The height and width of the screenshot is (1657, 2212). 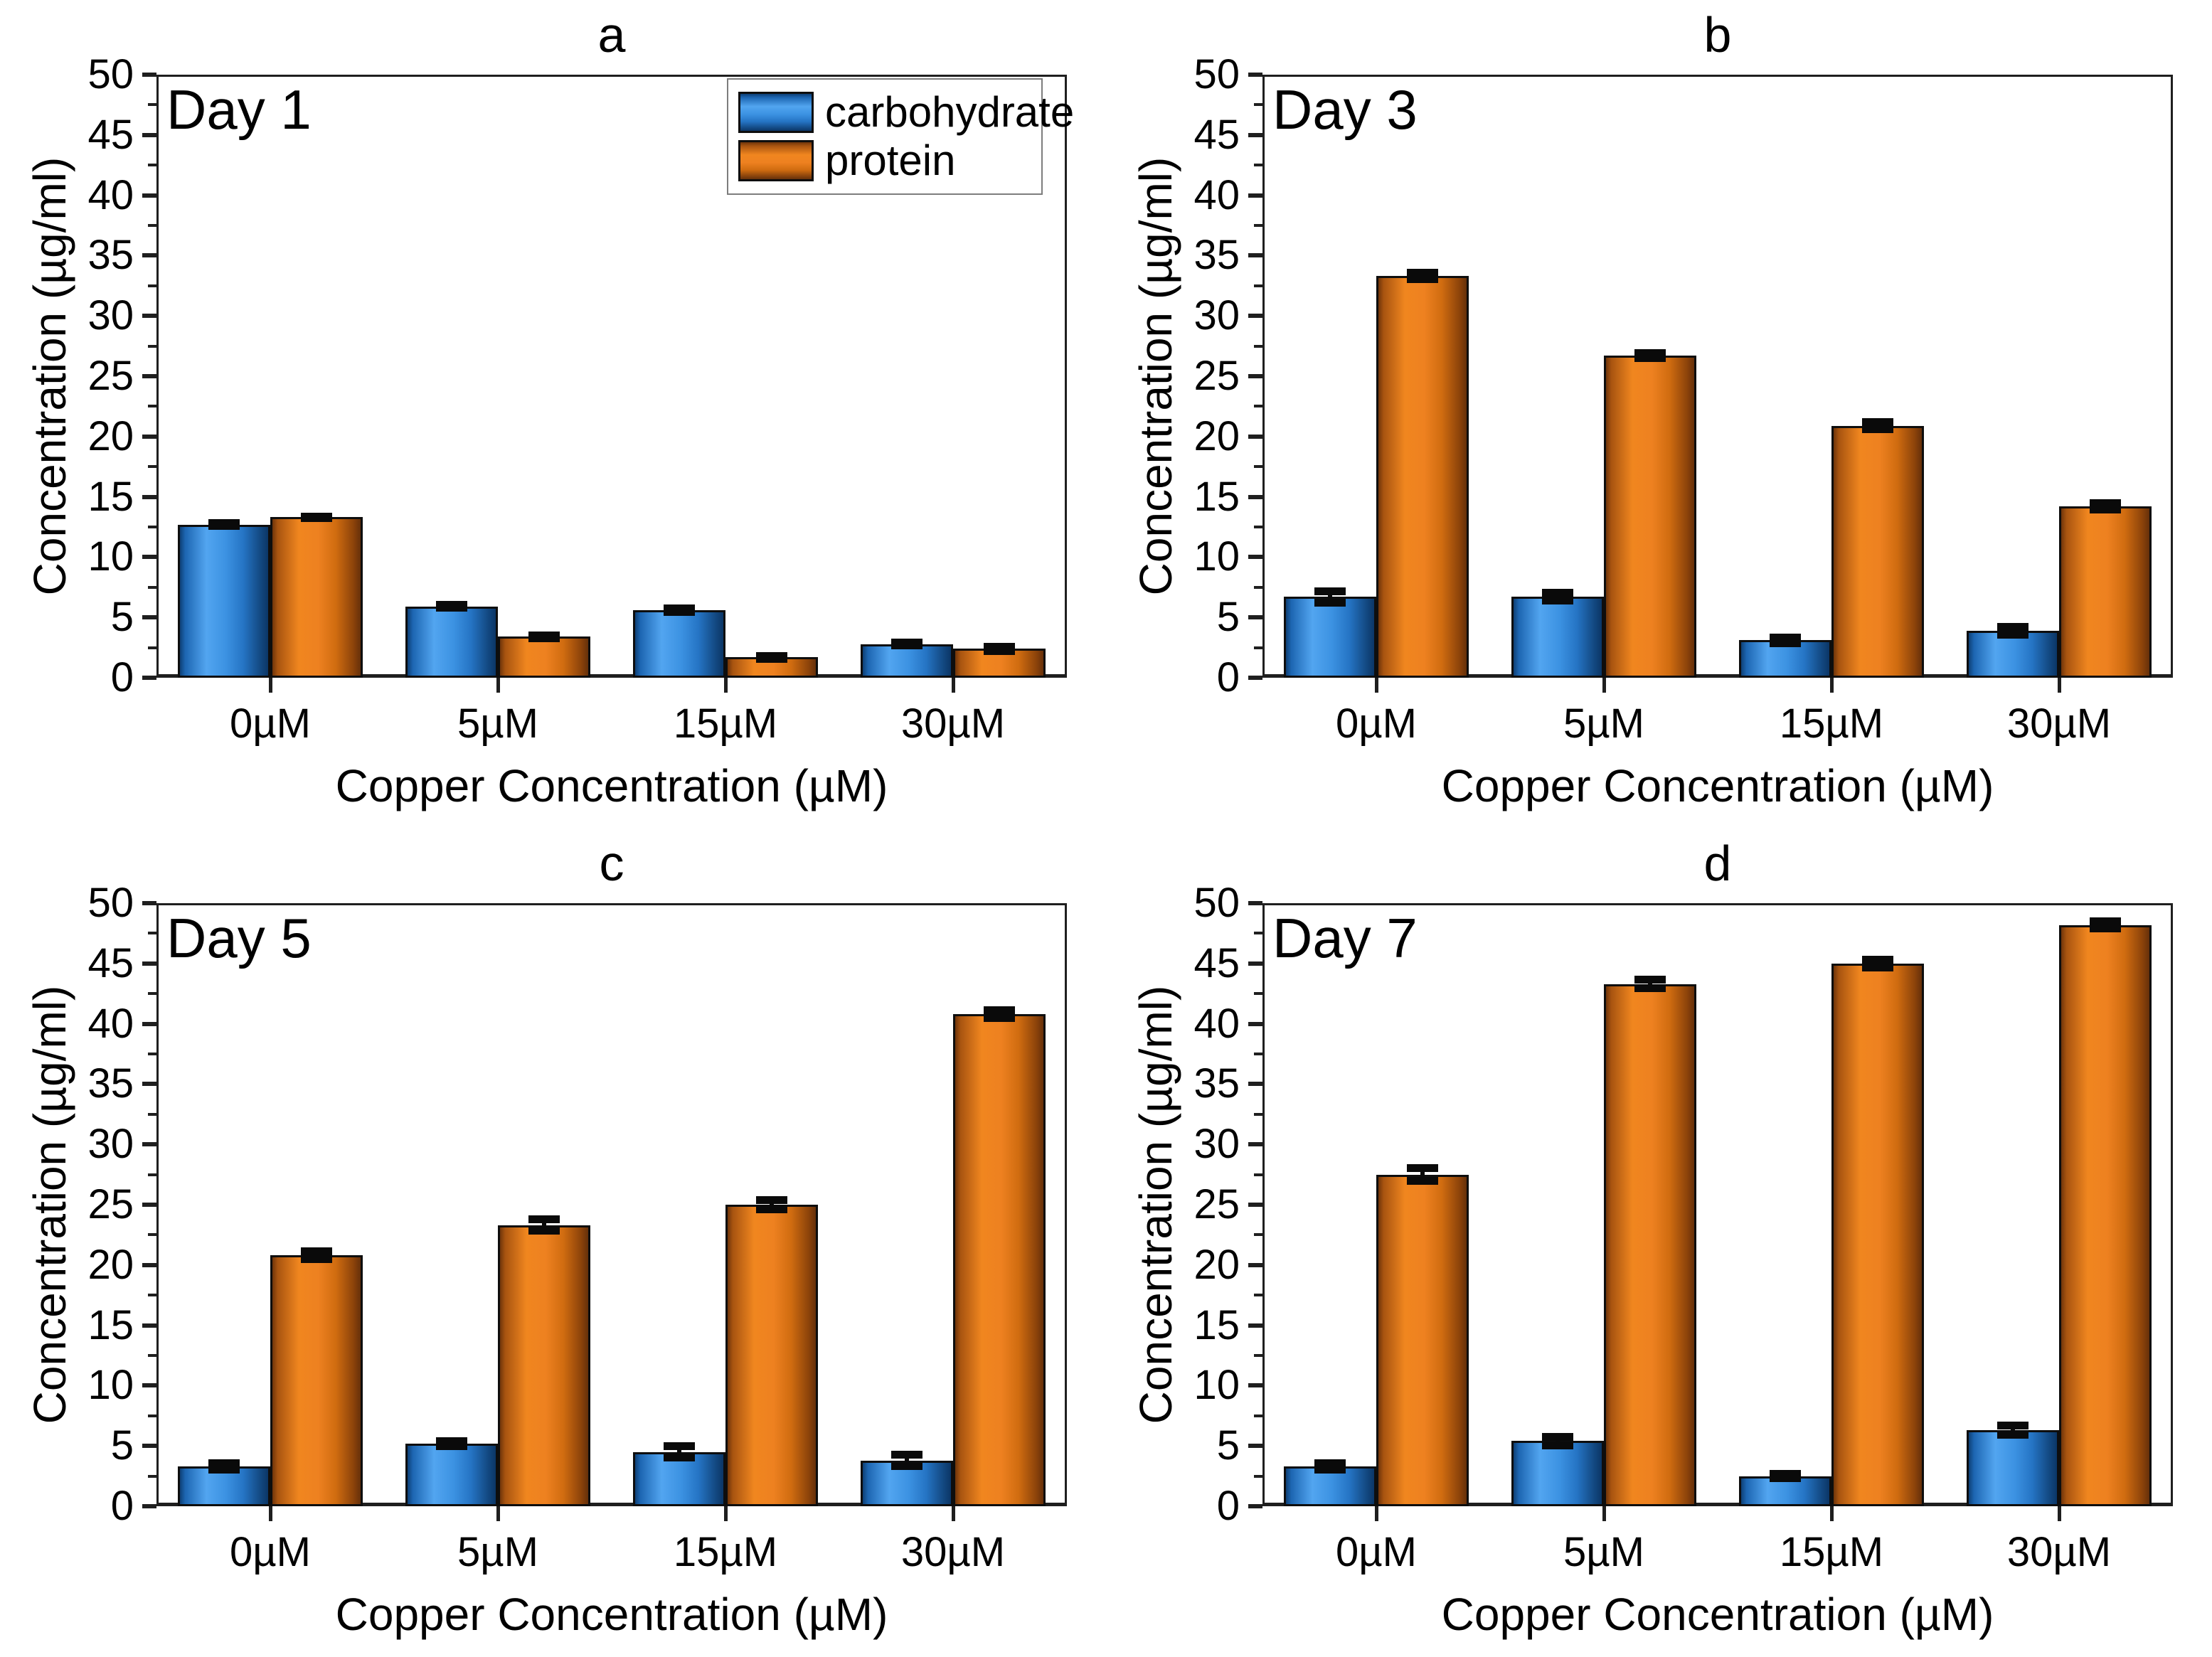 What do you see at coordinates (149, 557) in the screenshot?
I see `y-major-tick-10-a` at bounding box center [149, 557].